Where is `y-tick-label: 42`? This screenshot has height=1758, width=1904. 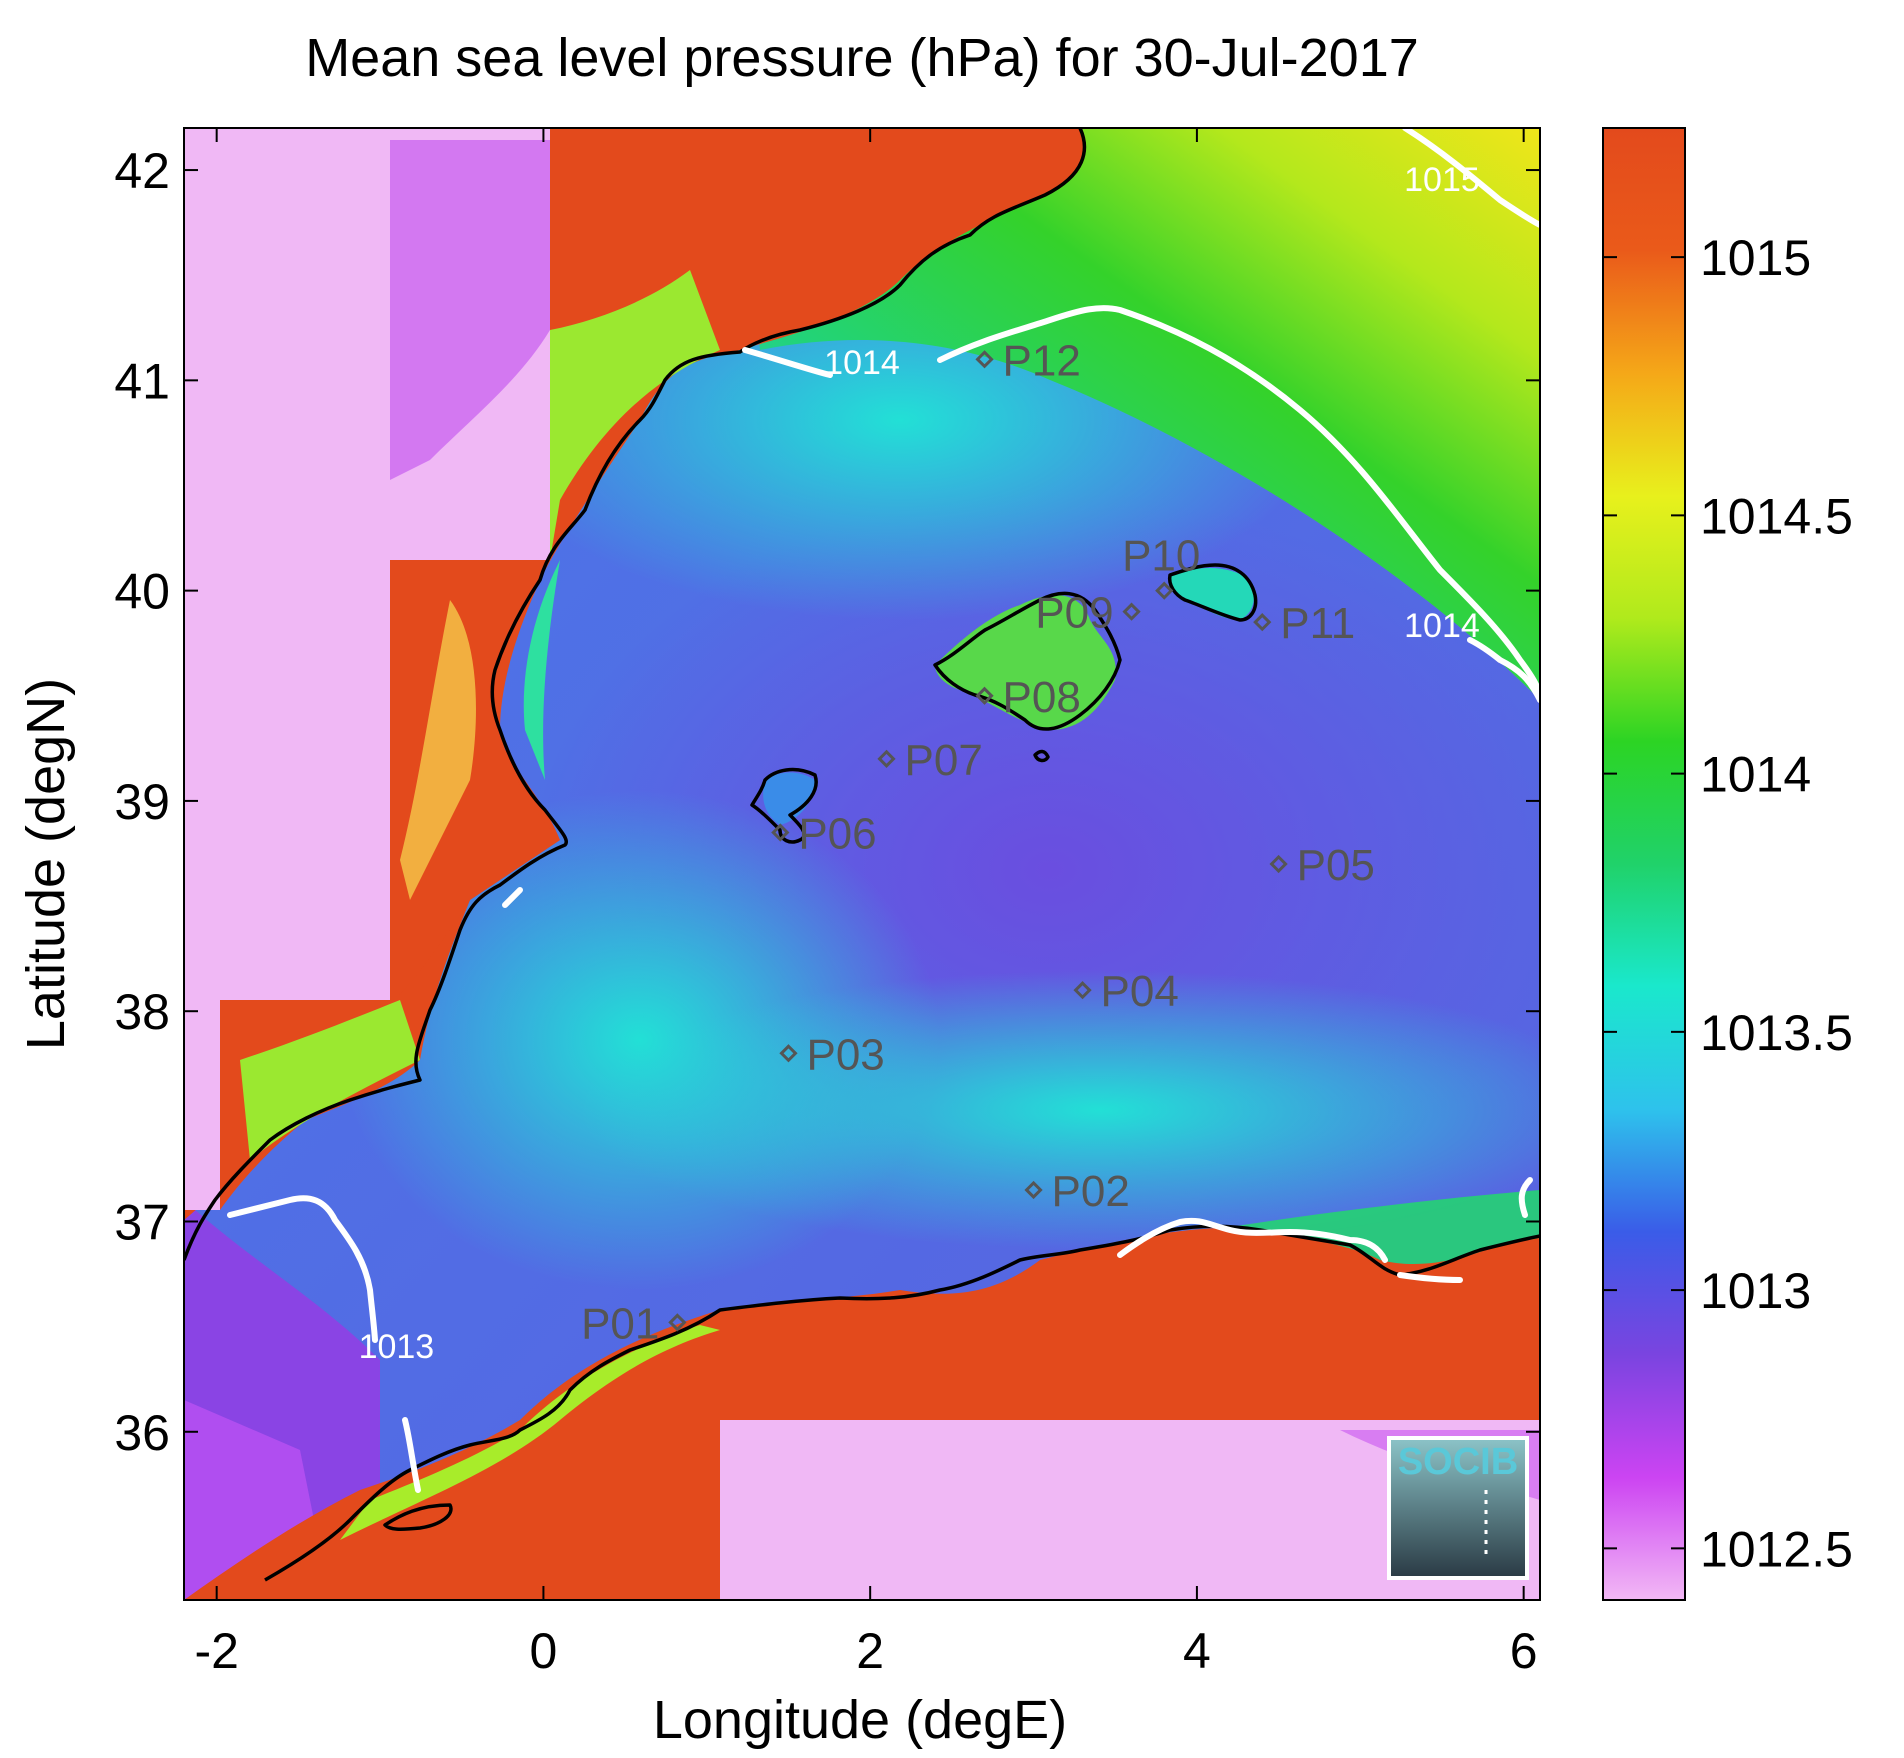
y-tick-label: 42 is located at coordinates (142, 171).